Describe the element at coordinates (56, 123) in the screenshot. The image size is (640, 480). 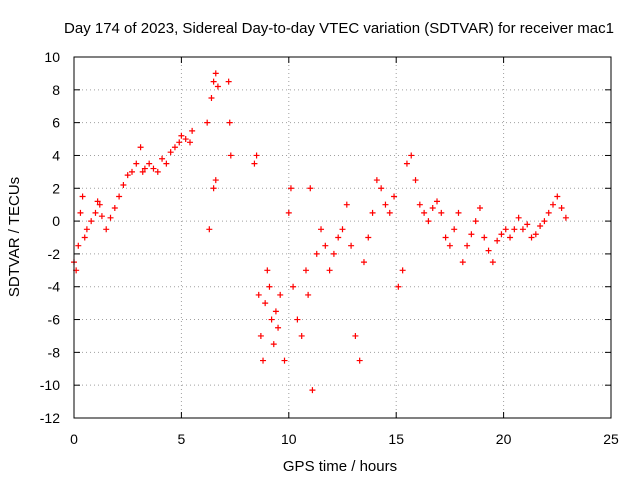
I see `y-tick-label: 6` at that location.